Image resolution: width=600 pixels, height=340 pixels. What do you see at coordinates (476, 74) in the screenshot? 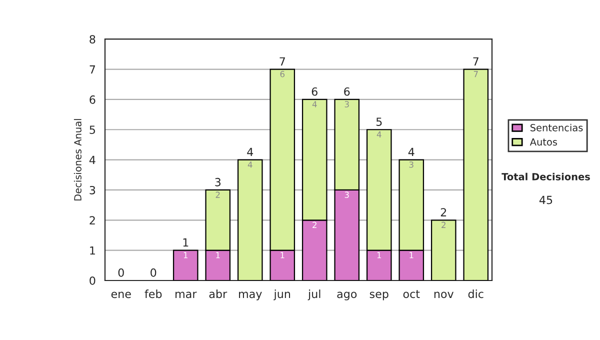
I see `data-label: 7` at bounding box center [476, 74].